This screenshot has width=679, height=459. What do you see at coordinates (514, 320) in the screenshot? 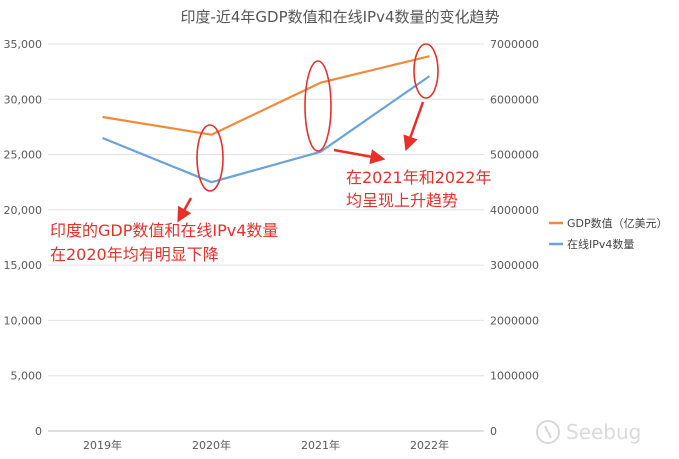
I see `right-tick-label: 2000000` at bounding box center [514, 320].